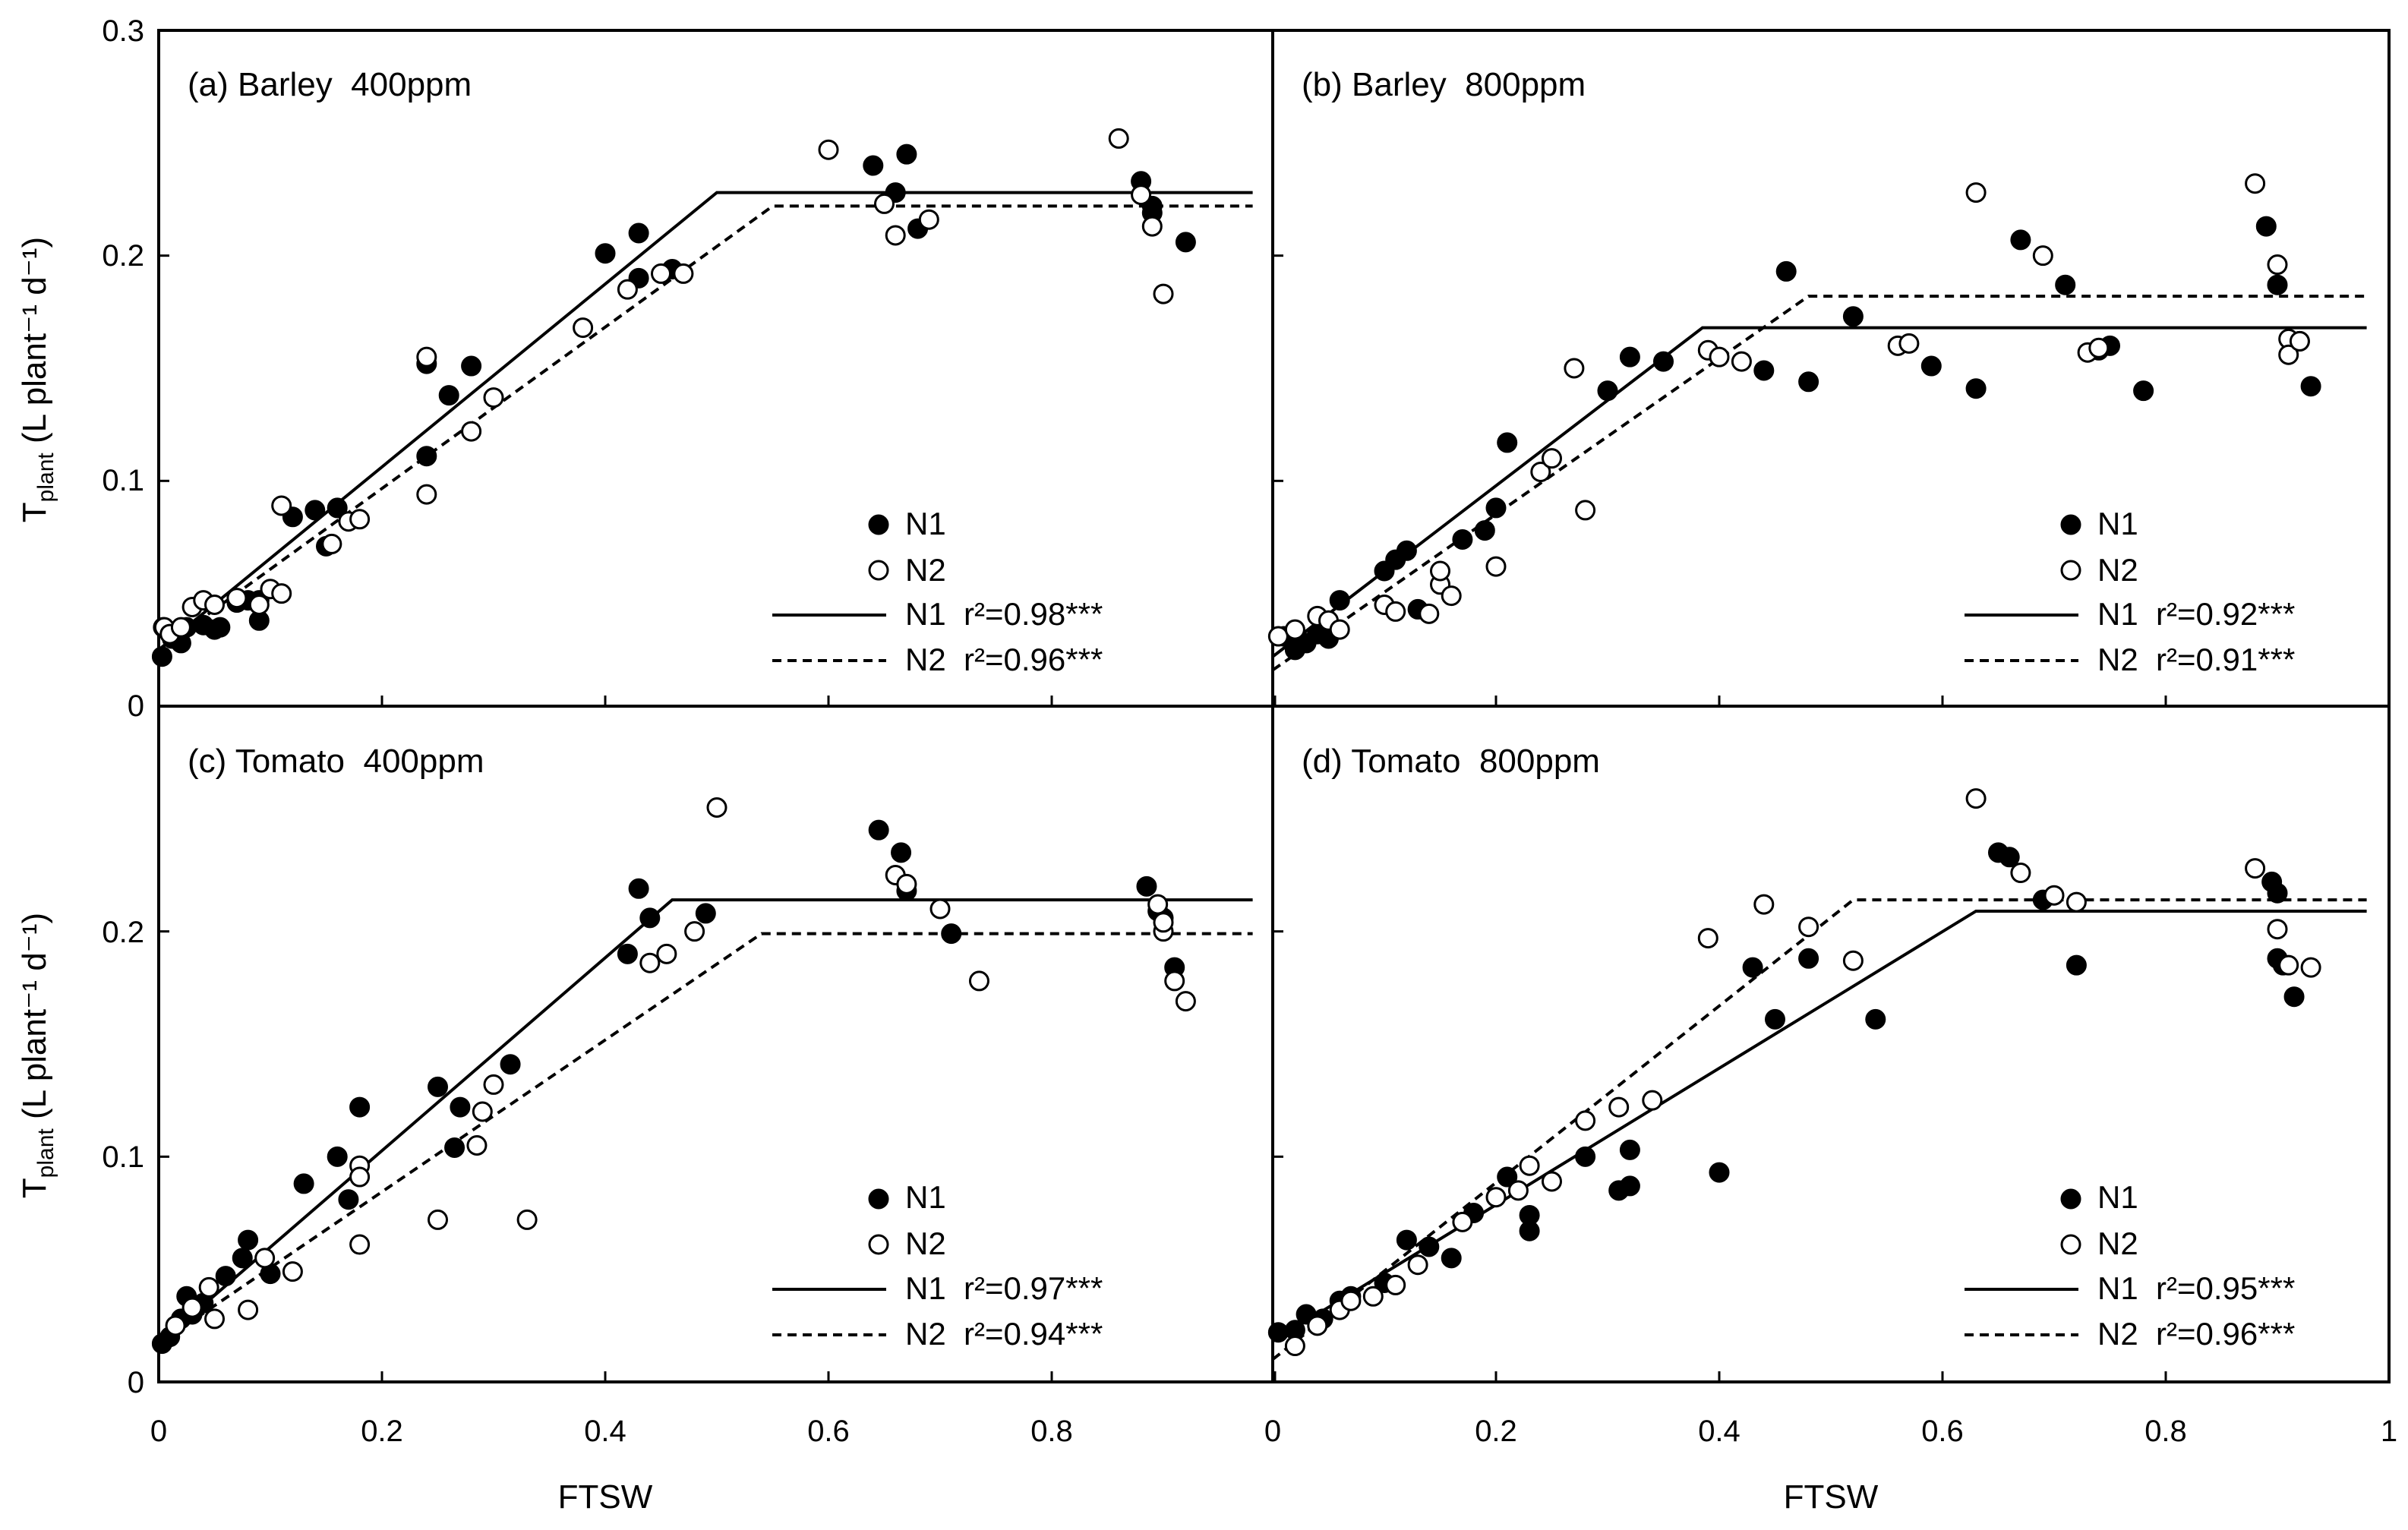  I want to click on panel-title-c: (c) Tomato 400ppm, so click(336, 761).